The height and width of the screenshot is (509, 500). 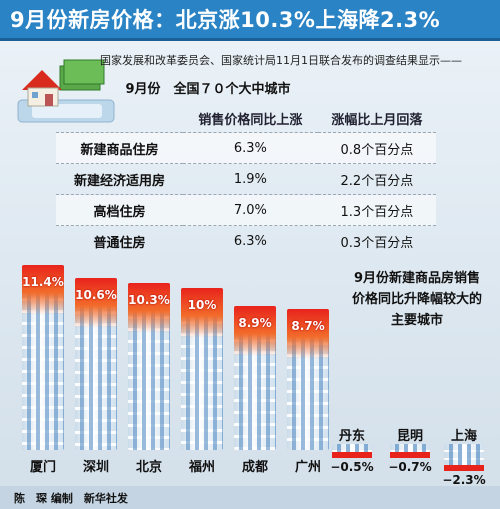 What do you see at coordinates (463, 436) in the screenshot?
I see `city-label: 上海` at bounding box center [463, 436].